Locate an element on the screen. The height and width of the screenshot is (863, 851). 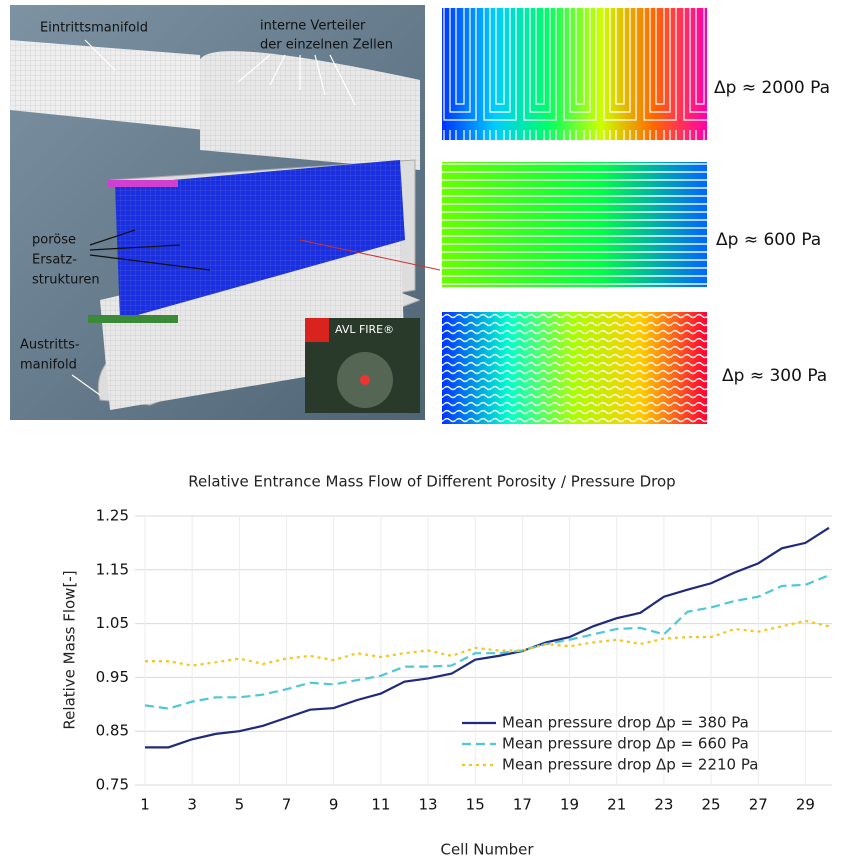
series-line is located at coordinates (487, 642).